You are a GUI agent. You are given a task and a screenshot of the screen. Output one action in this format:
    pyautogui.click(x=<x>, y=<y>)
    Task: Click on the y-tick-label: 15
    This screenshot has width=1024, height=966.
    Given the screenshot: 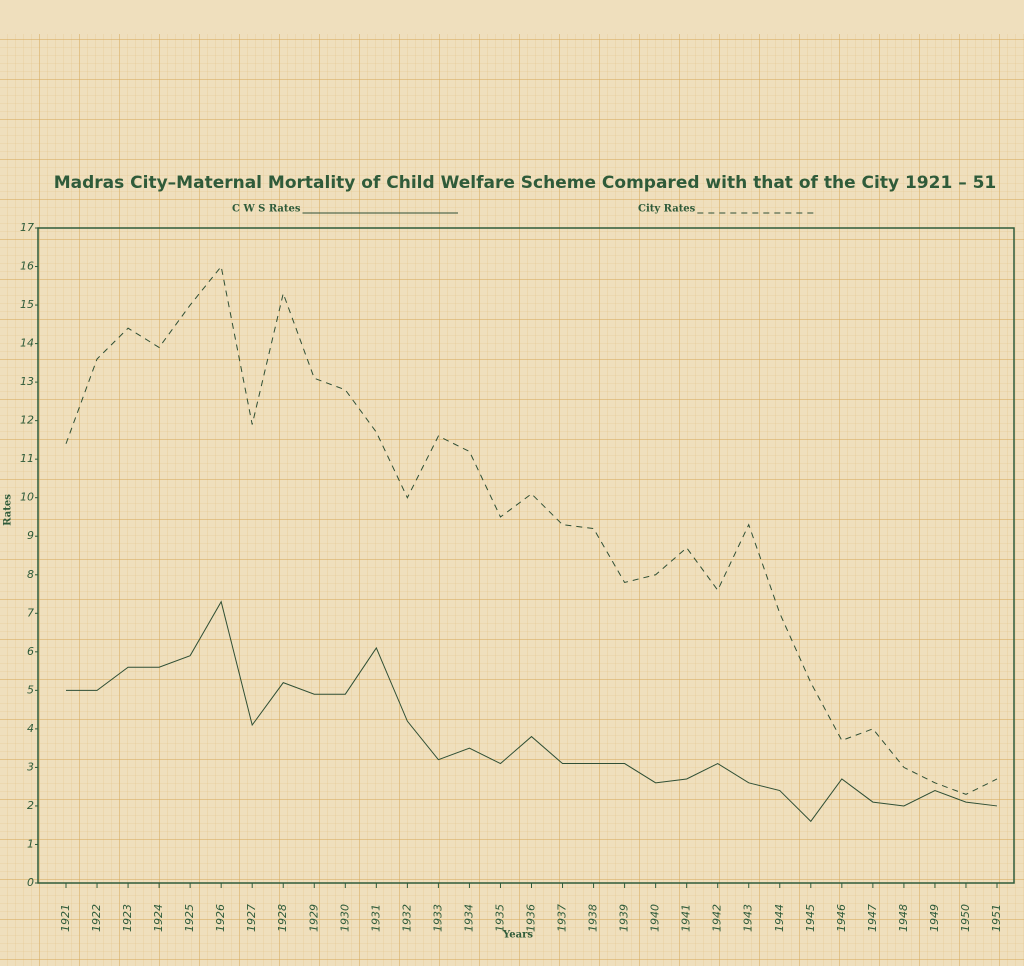 What is the action you would take?
    pyautogui.click(x=27, y=304)
    